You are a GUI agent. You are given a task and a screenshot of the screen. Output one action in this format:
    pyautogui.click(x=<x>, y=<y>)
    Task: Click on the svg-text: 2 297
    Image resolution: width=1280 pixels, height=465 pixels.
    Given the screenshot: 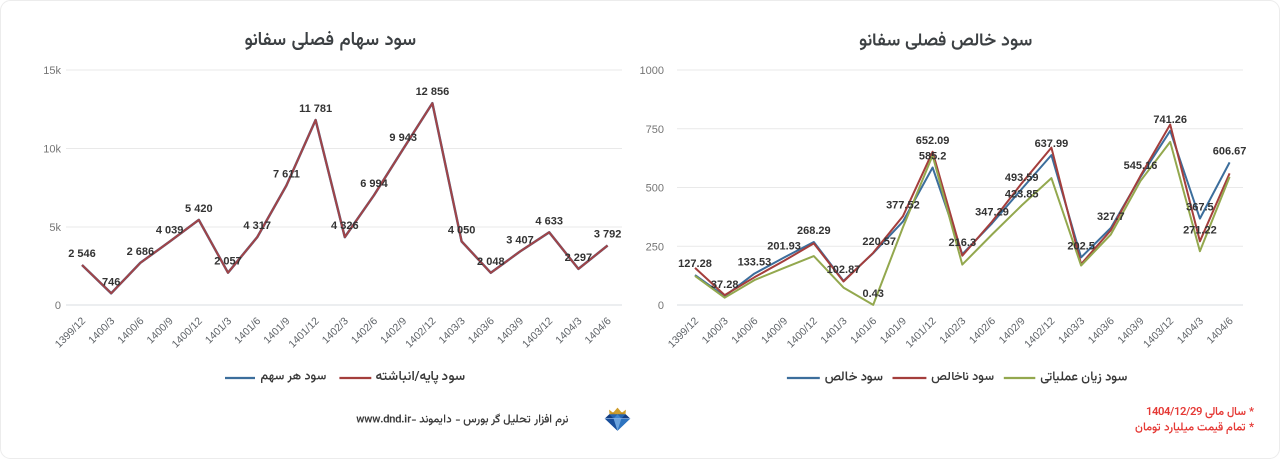 What is the action you would take?
    pyautogui.click(x=579, y=258)
    